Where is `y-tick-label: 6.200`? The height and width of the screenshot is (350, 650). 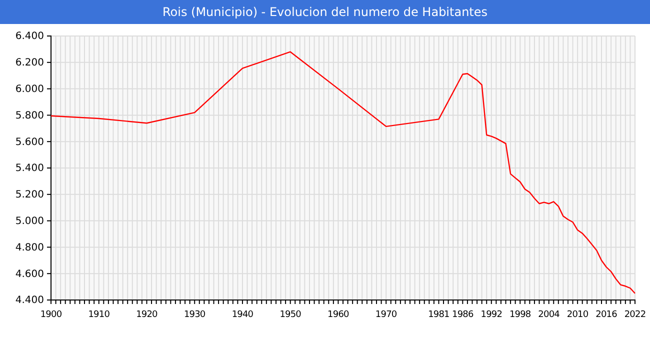 y-tick-label: 6.200 is located at coordinates (29, 63).